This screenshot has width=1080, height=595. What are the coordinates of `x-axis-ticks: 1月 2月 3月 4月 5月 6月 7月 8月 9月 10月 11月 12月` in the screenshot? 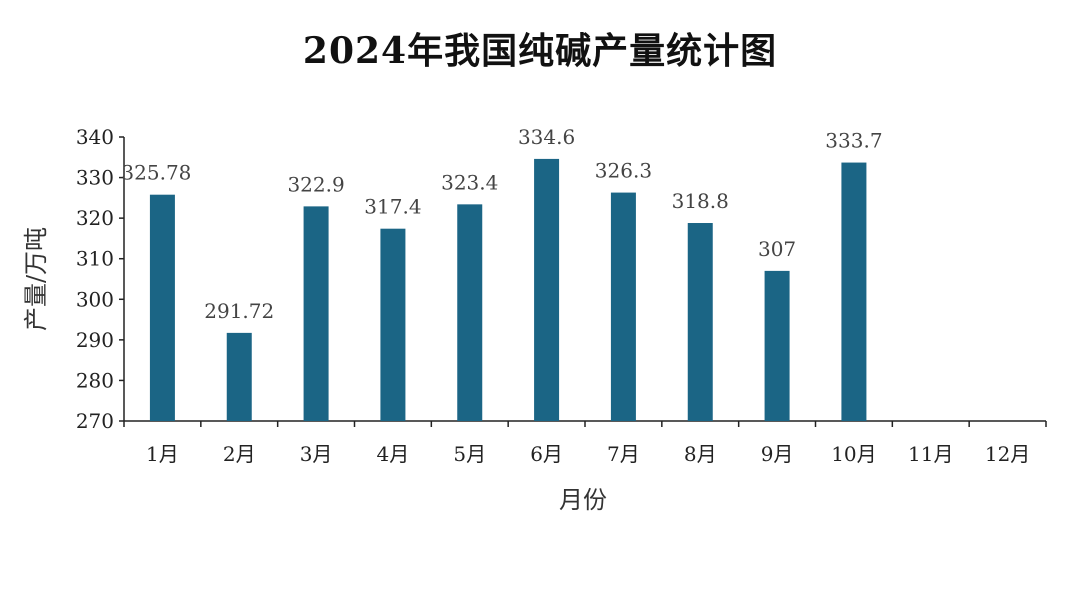 It's located at (585, 443).